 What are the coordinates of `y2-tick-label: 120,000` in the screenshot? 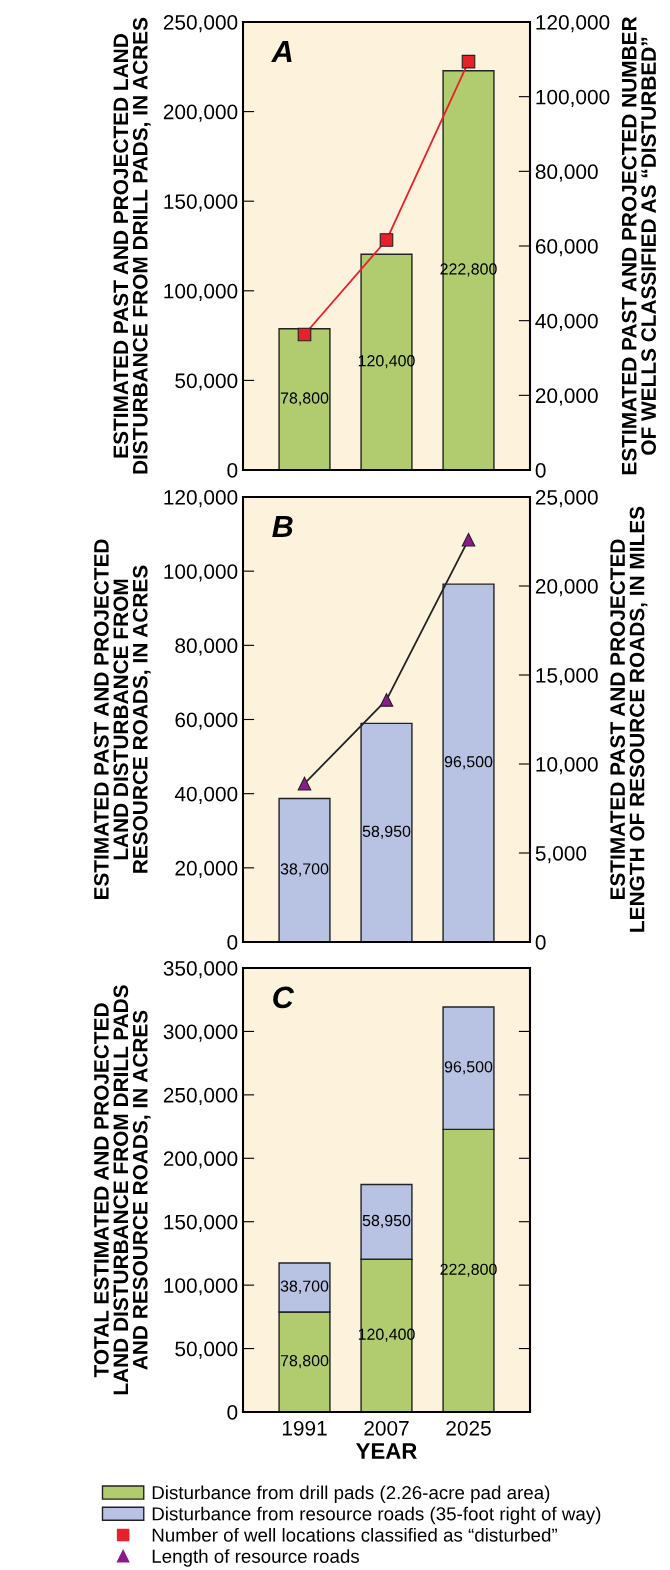 It's located at (573, 24).